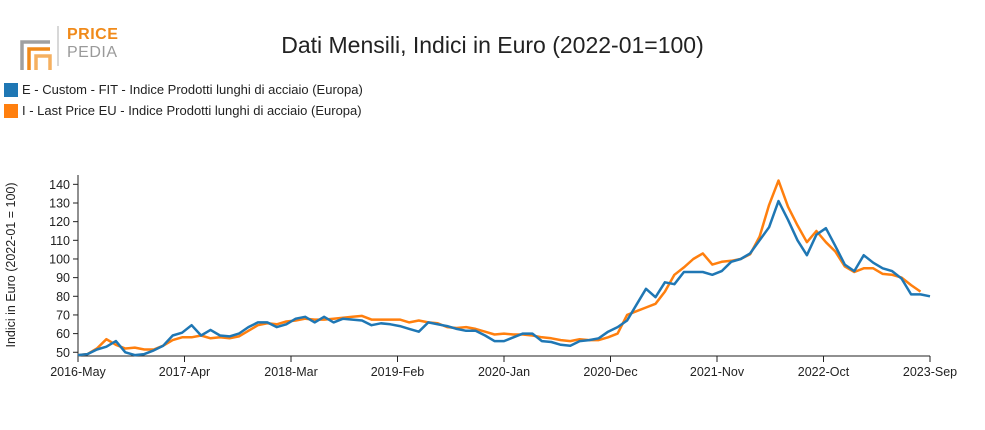 This screenshot has height=430, width=985. What do you see at coordinates (63, 297) in the screenshot?
I see `y-tick-label: 80` at bounding box center [63, 297].